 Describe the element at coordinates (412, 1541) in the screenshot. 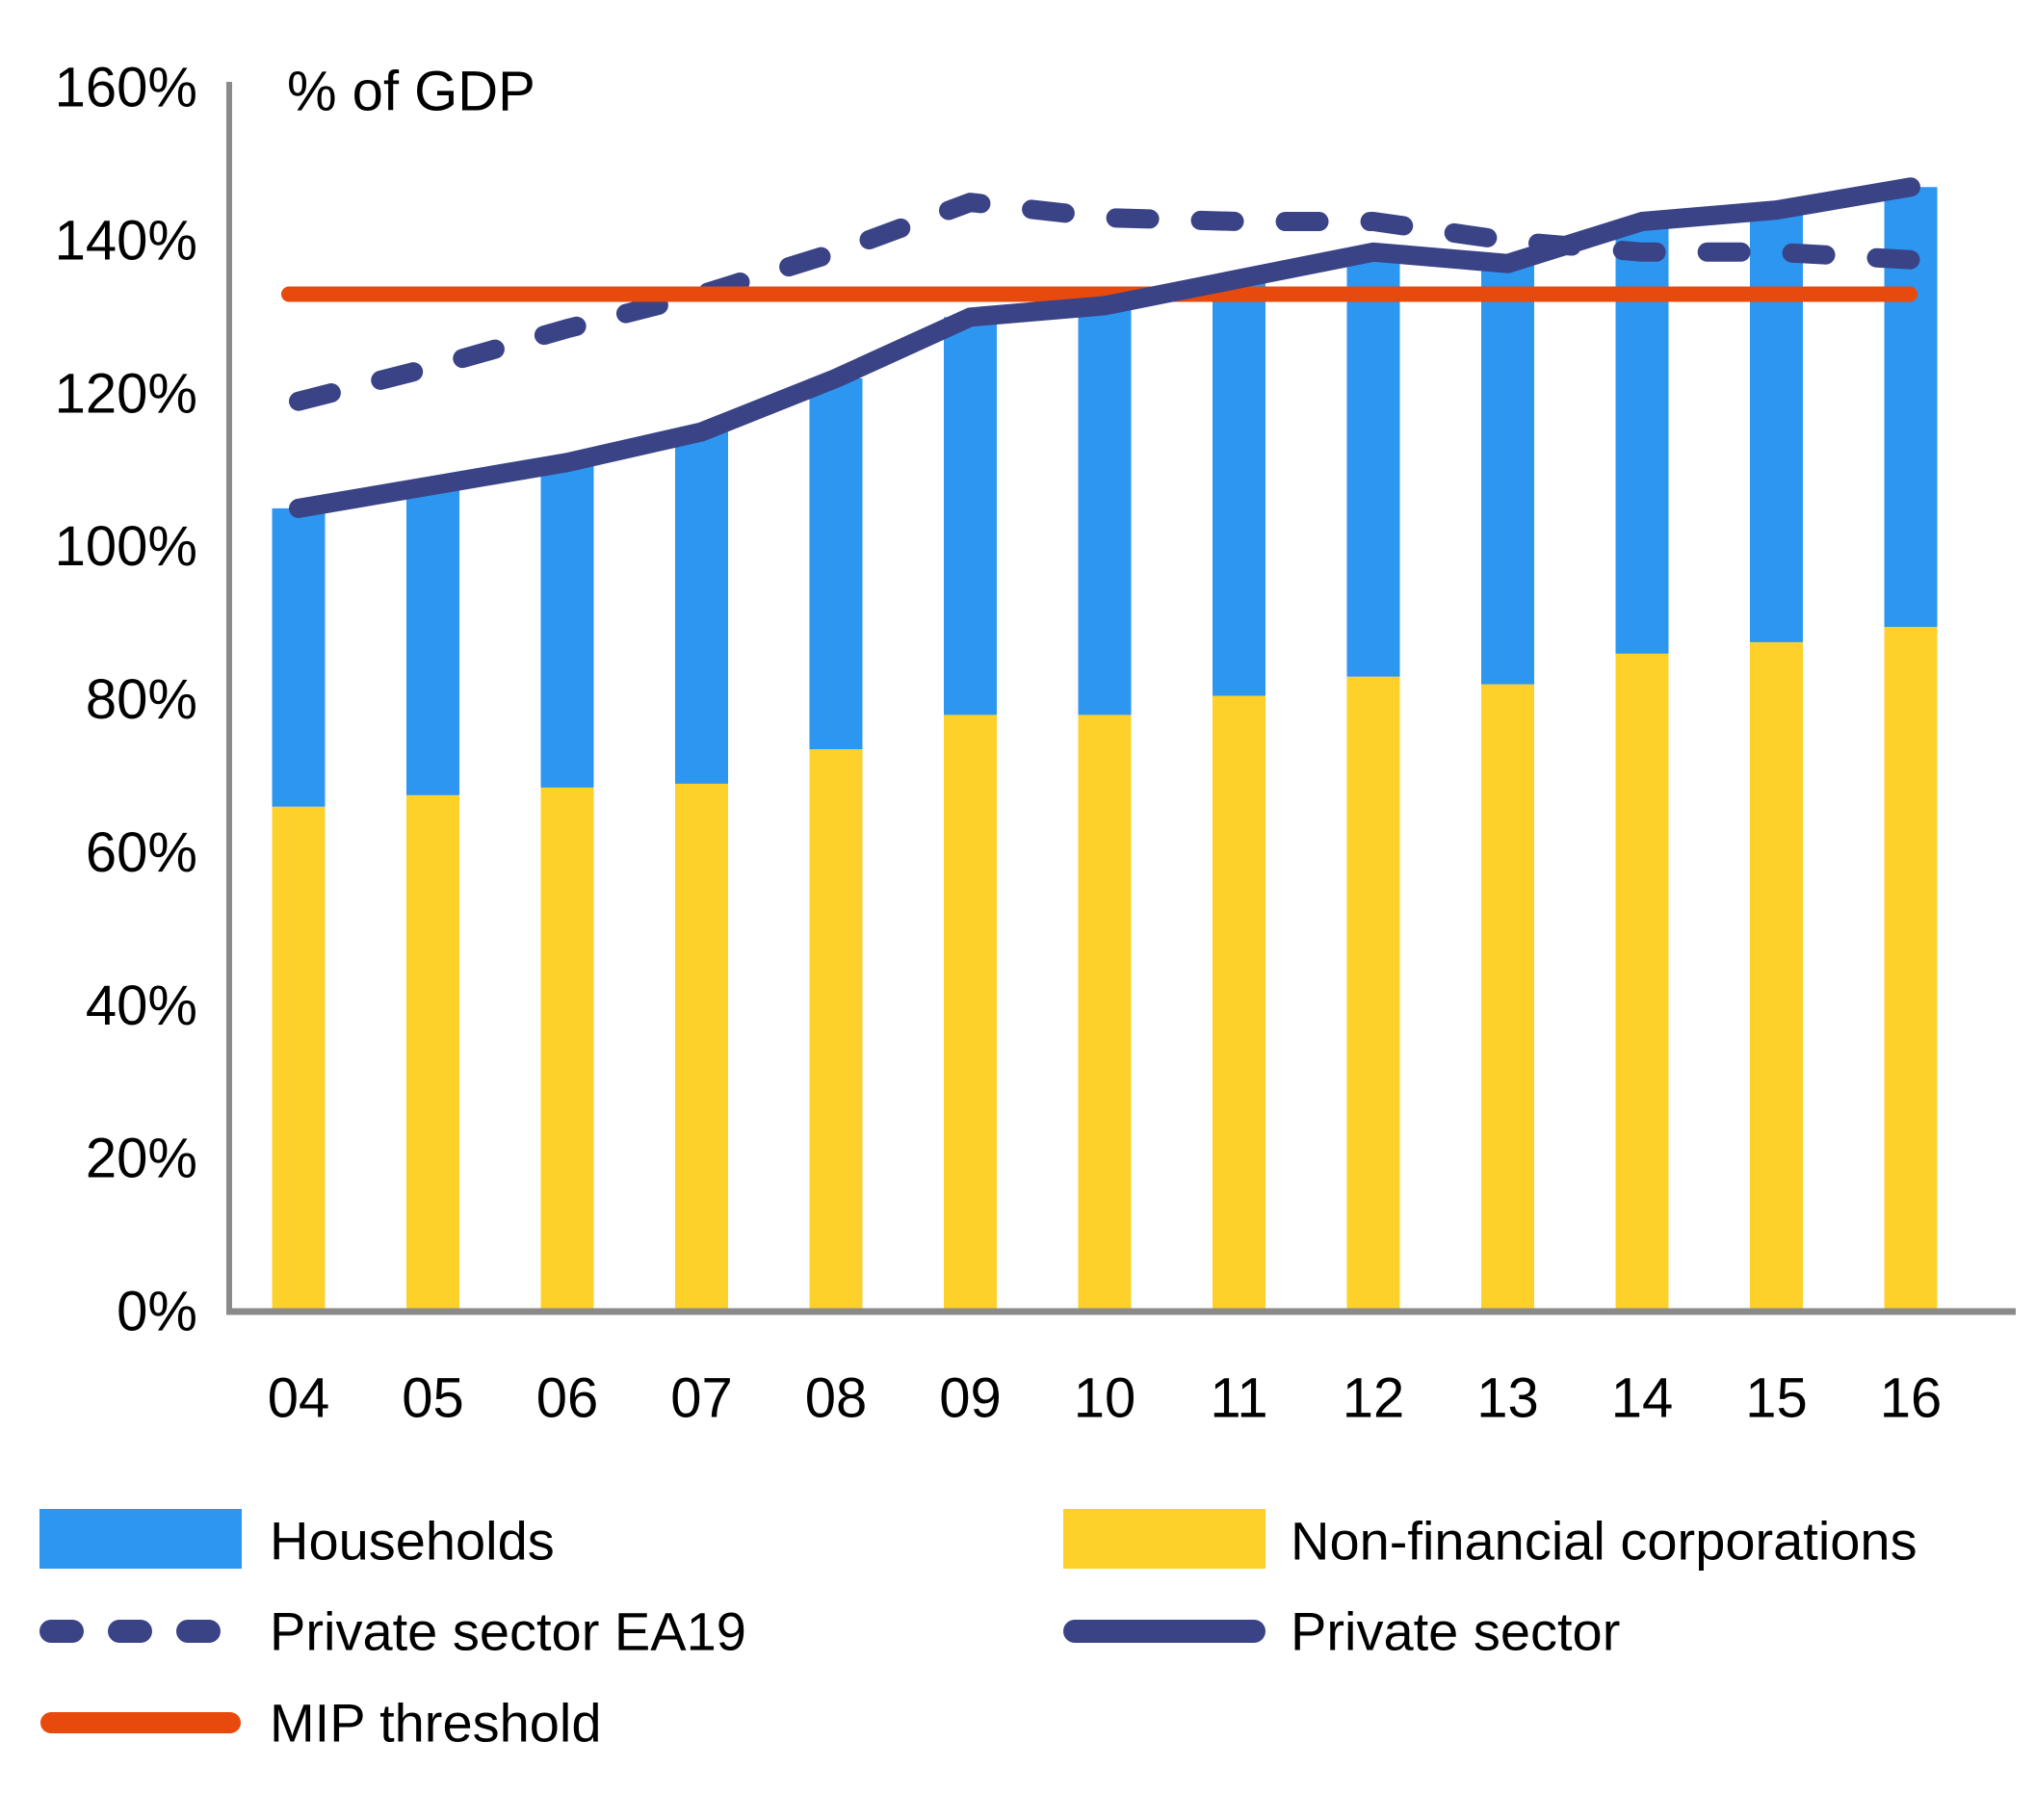

I see `legend-label-households: Households` at that location.